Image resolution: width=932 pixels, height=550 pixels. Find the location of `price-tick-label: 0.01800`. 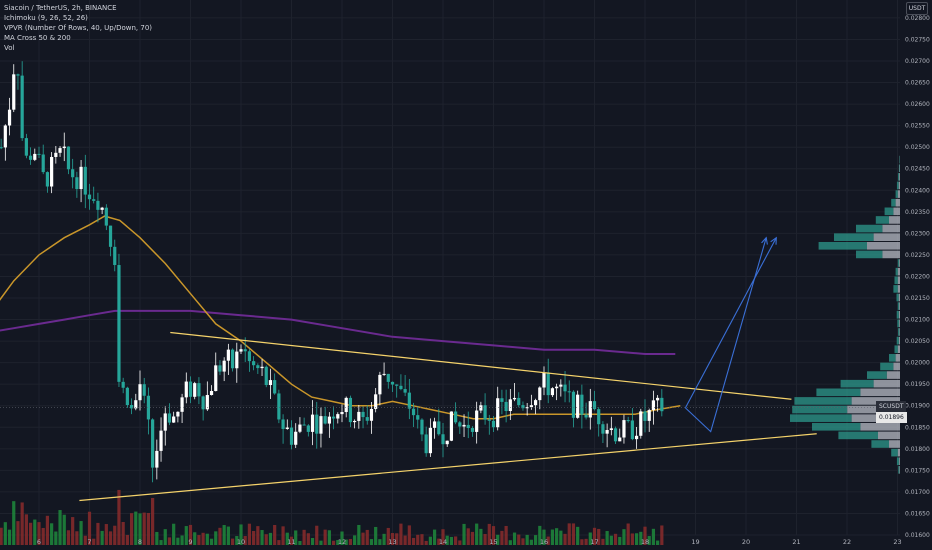

price-tick-label: 0.01800 is located at coordinates (917, 449).